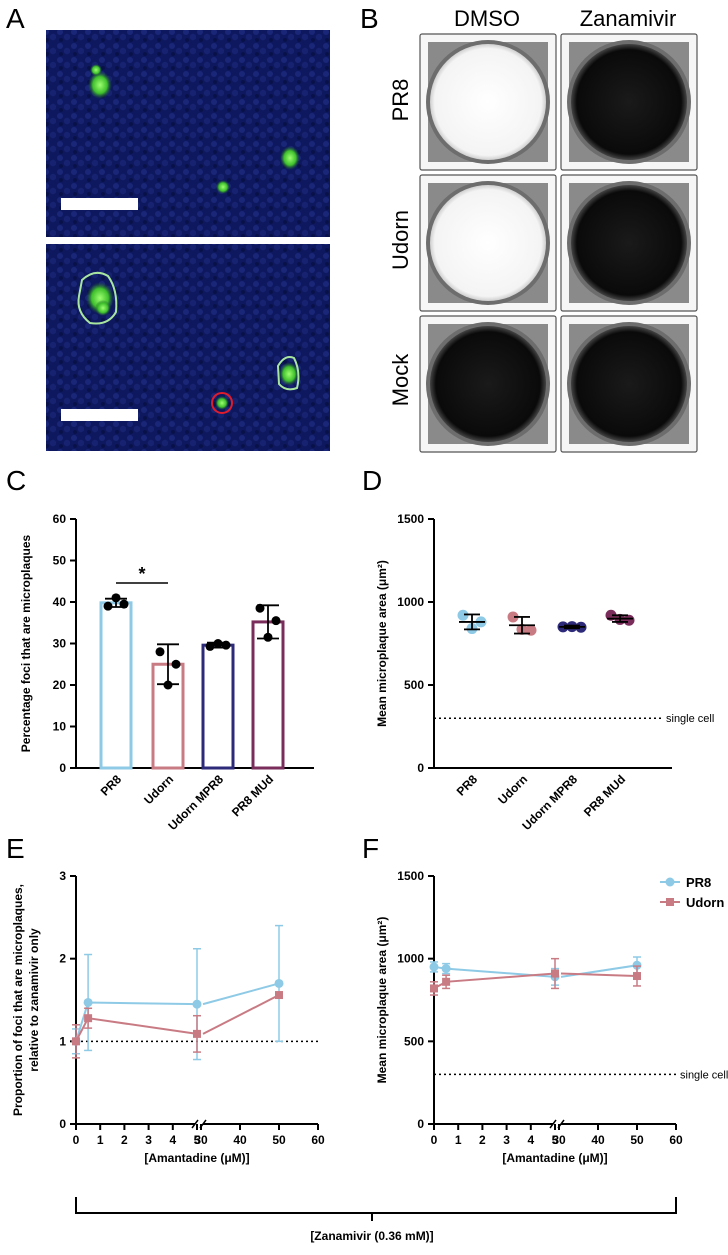 The width and height of the screenshot is (728, 1255). I want to click on x-tick-label: 50, so click(279, 1140).